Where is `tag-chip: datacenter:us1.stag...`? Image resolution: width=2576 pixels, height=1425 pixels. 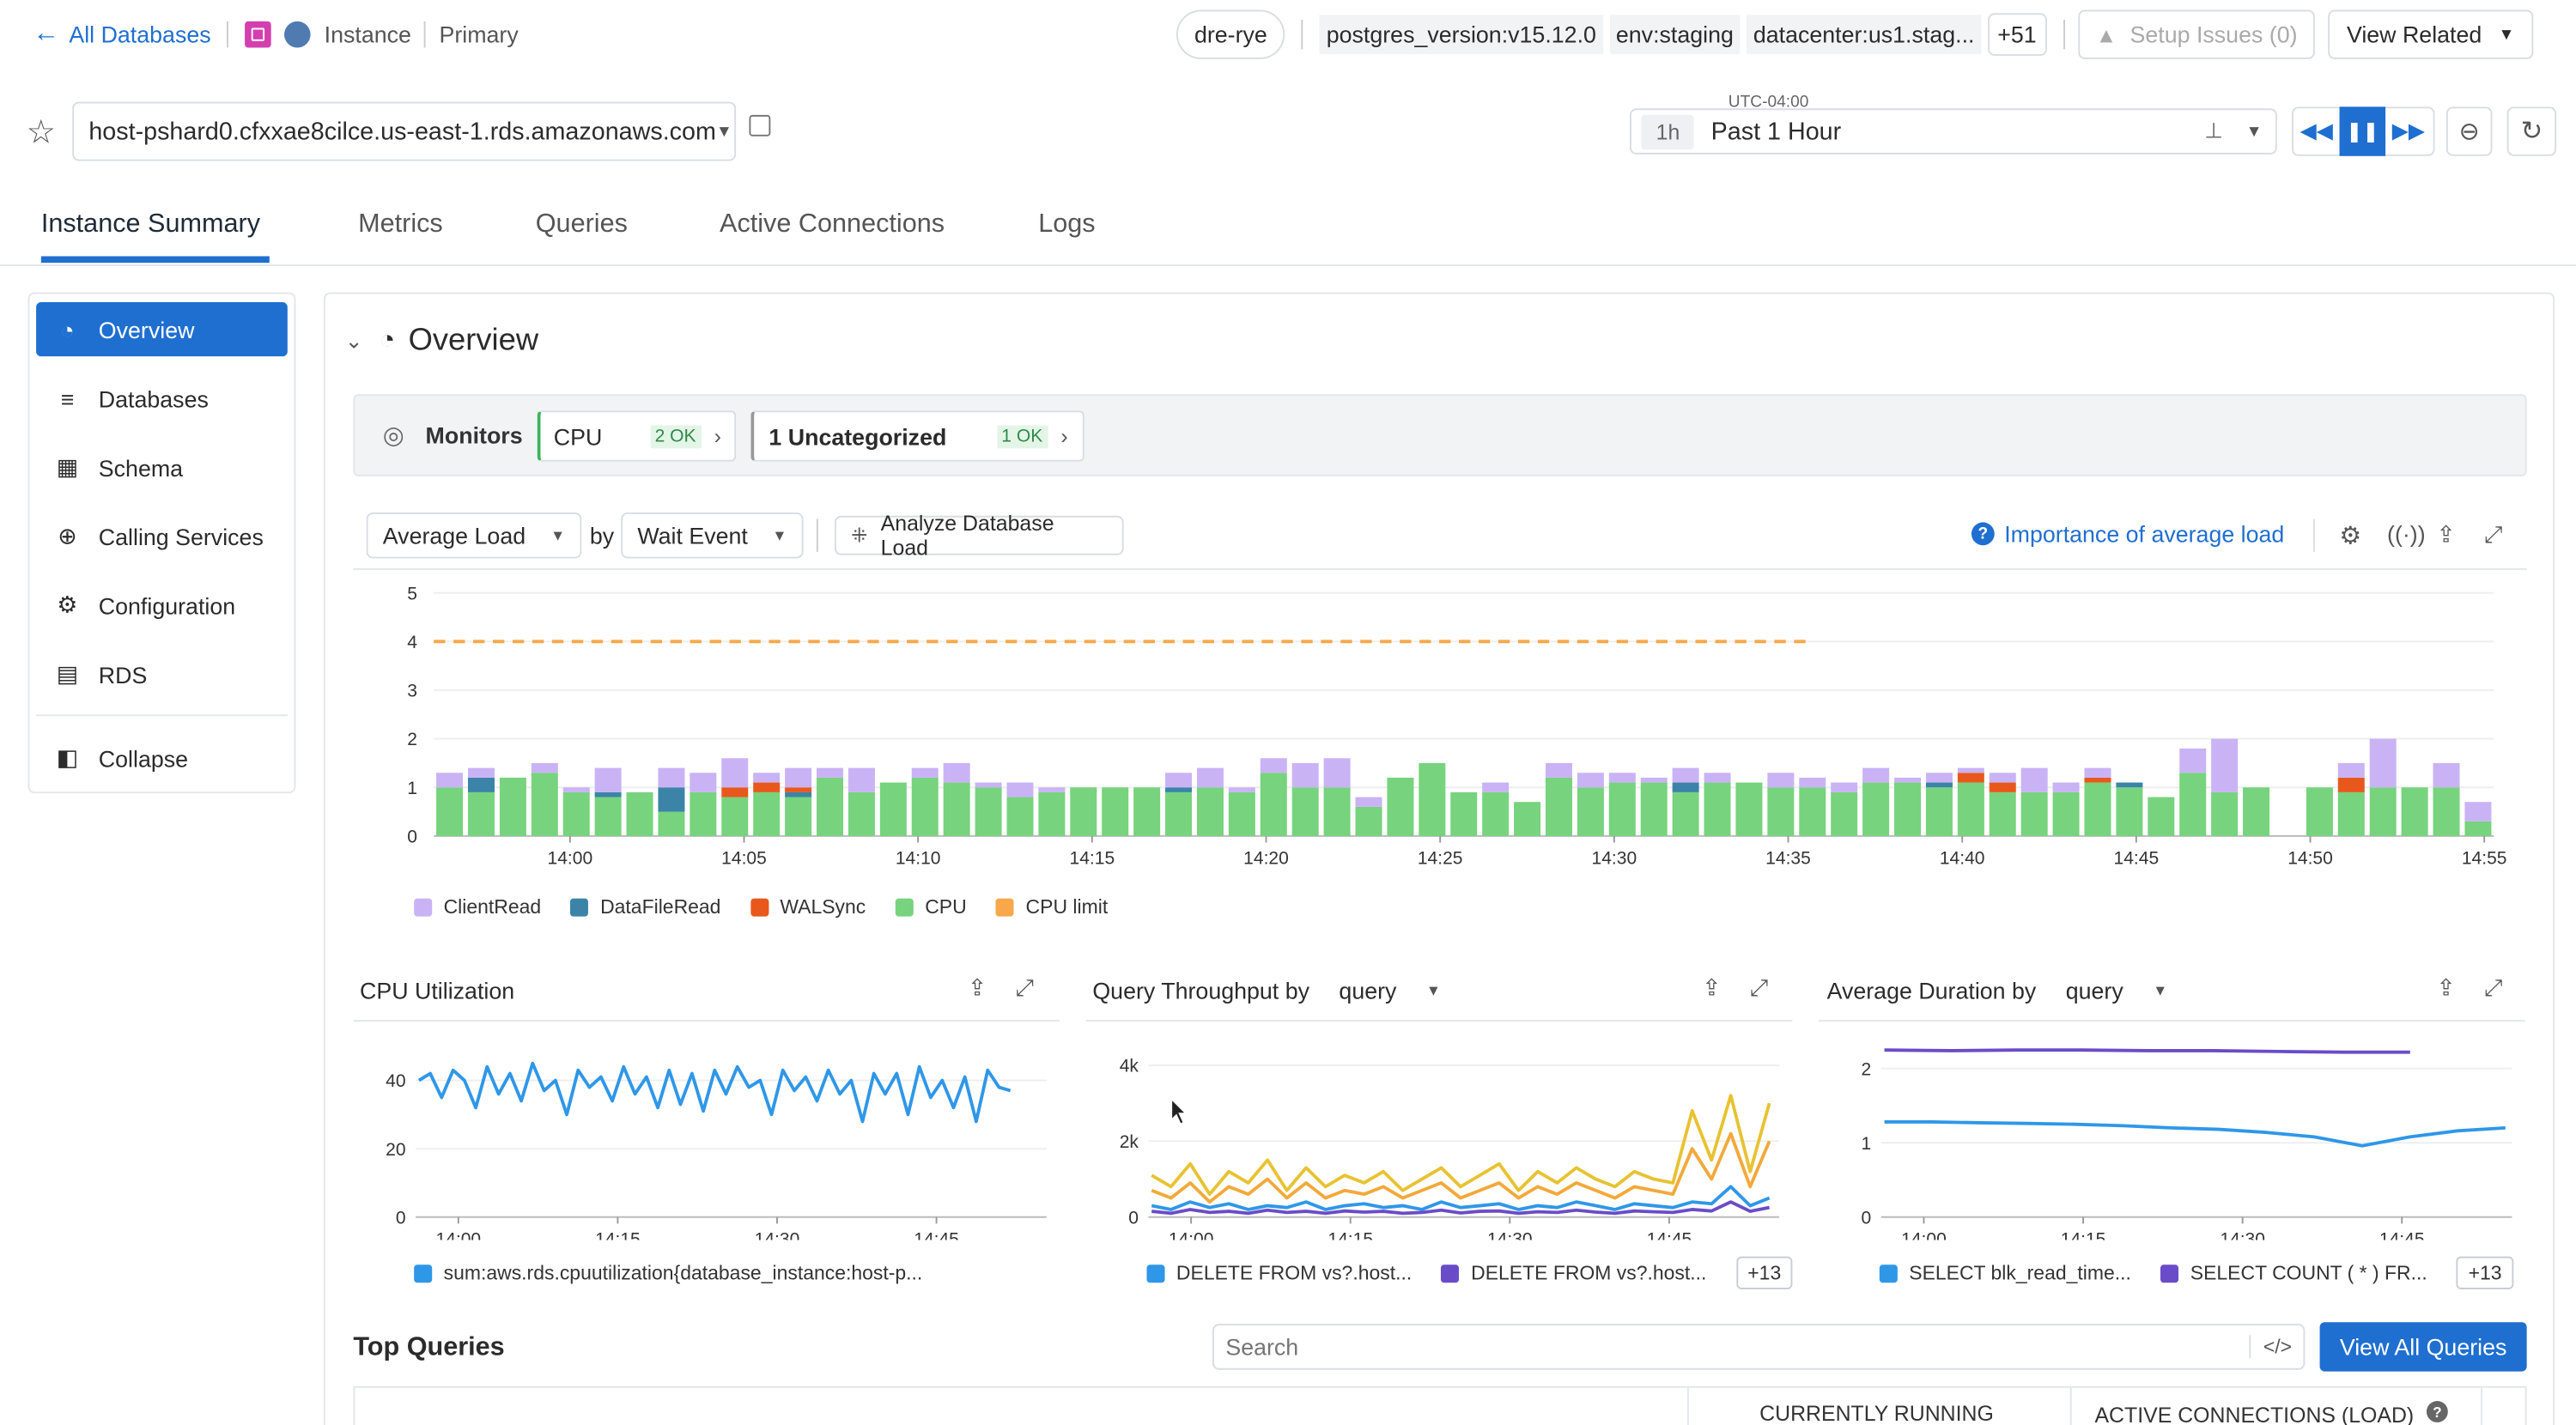 tag-chip: datacenter:us1.stag... is located at coordinates (1865, 35).